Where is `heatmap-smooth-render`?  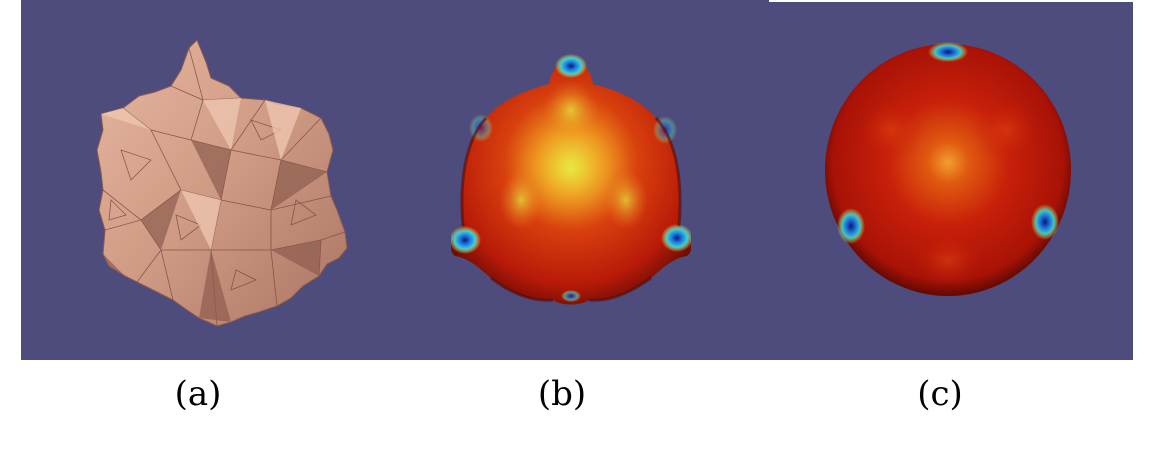
heatmap-smooth-render is located at coordinates (948, 169).